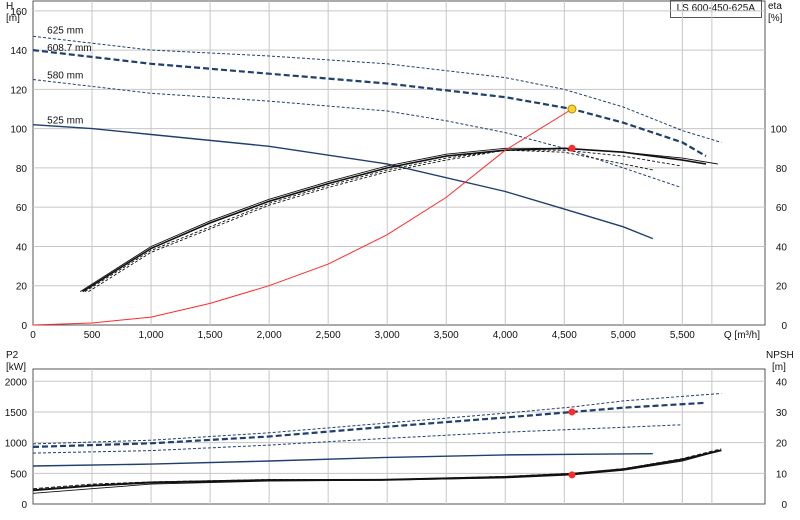 The height and width of the screenshot is (520, 800). I want to click on right-y-tick-label: 80, so click(782, 169).